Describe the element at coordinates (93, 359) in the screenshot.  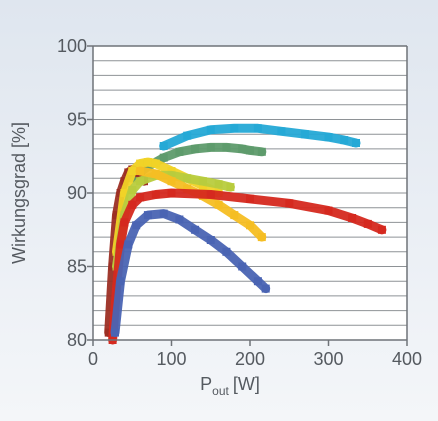
I see `x-tick-label: 0` at that location.